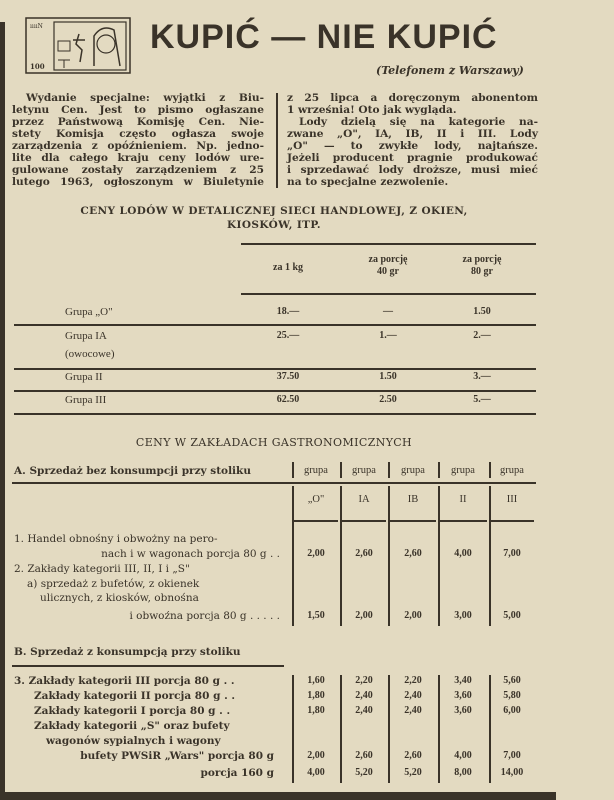 The height and width of the screenshot is (800, 614). What do you see at coordinates (412, 98) in the screenshot?
I see `article-text-line: z 25 lipca a doręczonym abonentom` at bounding box center [412, 98].